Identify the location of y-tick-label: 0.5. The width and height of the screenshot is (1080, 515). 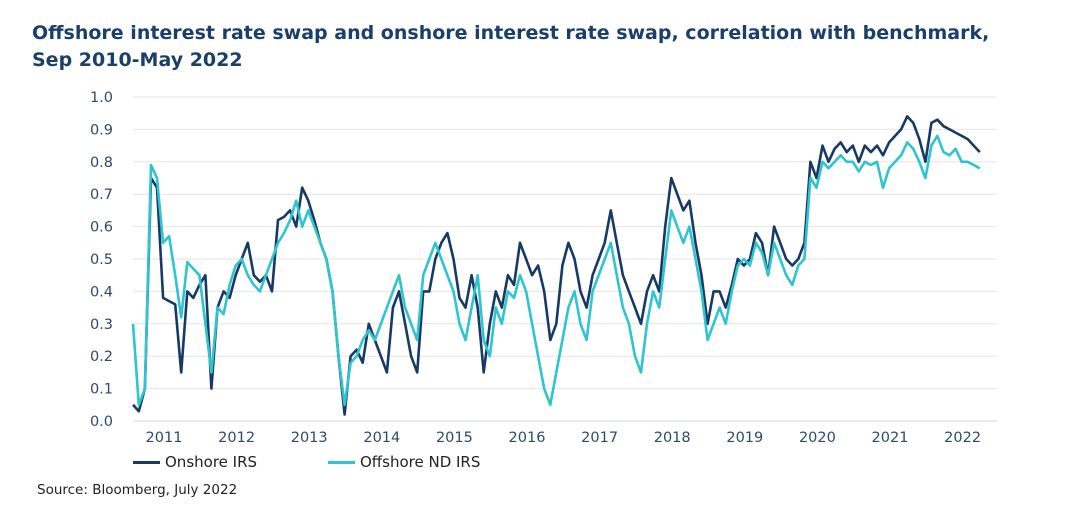
(101, 260).